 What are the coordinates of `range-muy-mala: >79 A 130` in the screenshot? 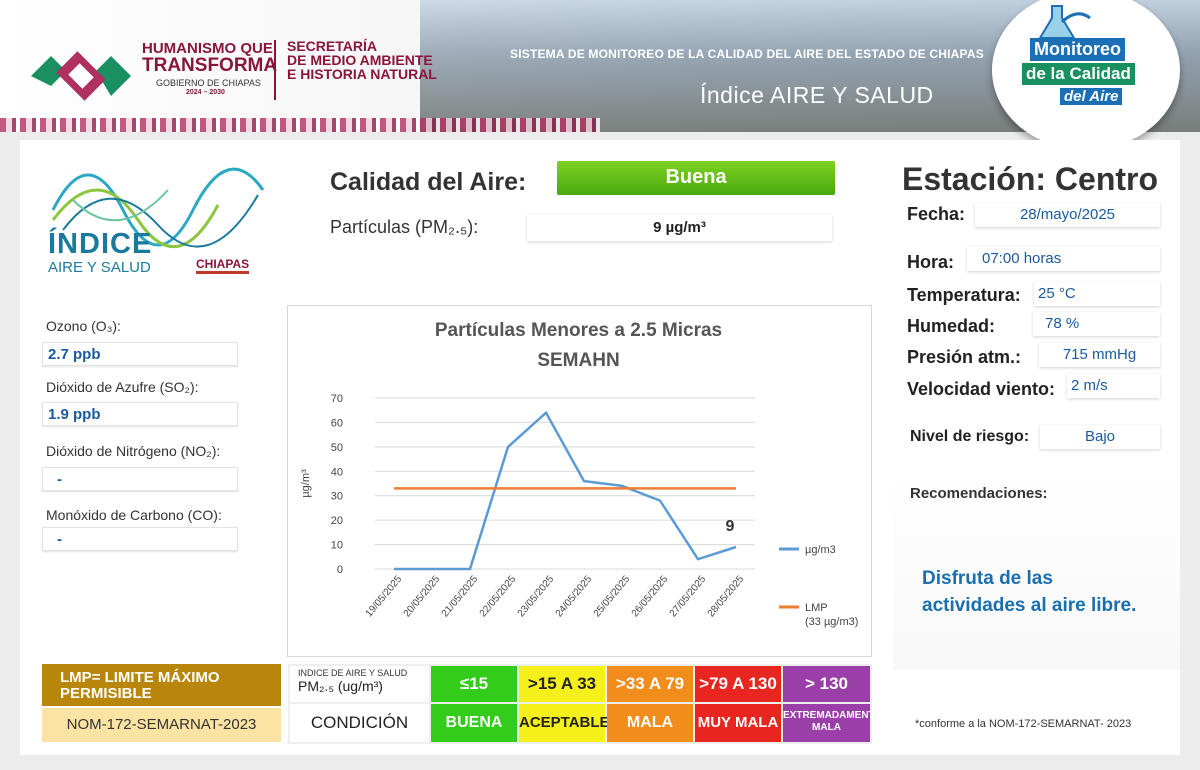 It's located at (738, 684).